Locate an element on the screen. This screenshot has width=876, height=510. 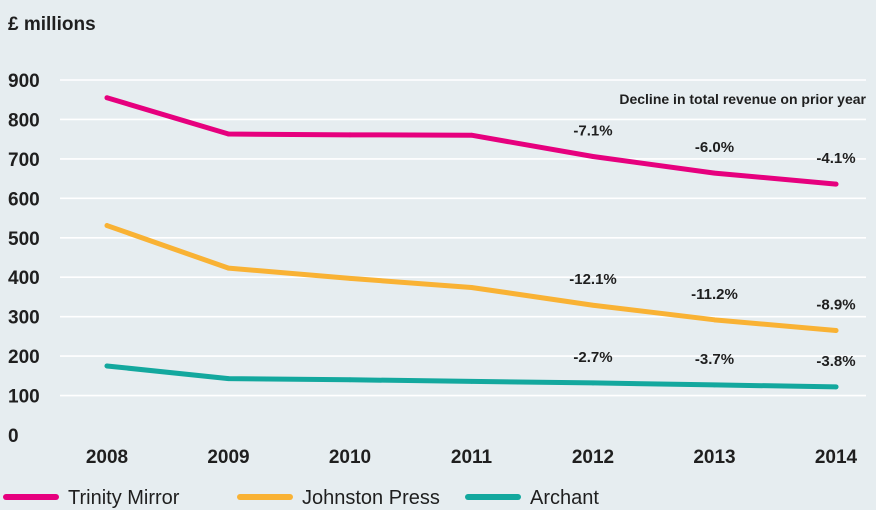
y-tick-label: 0 is located at coordinates (13, 436).